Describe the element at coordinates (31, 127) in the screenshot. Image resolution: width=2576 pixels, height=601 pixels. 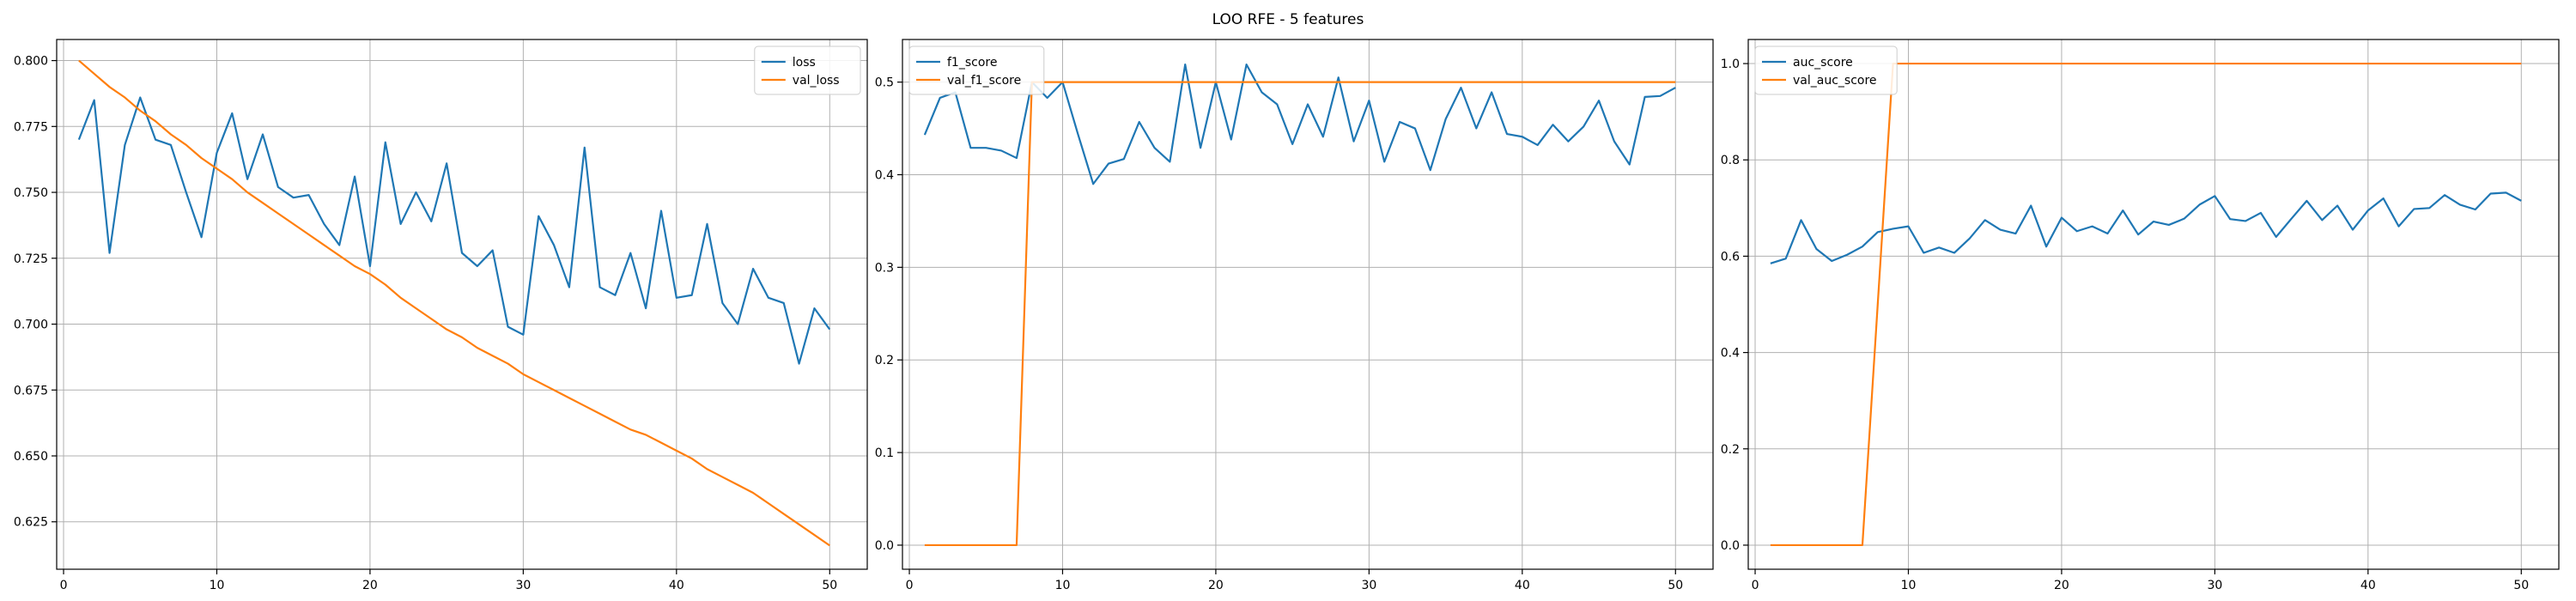
I see `y-tick-label: 0.775` at that location.